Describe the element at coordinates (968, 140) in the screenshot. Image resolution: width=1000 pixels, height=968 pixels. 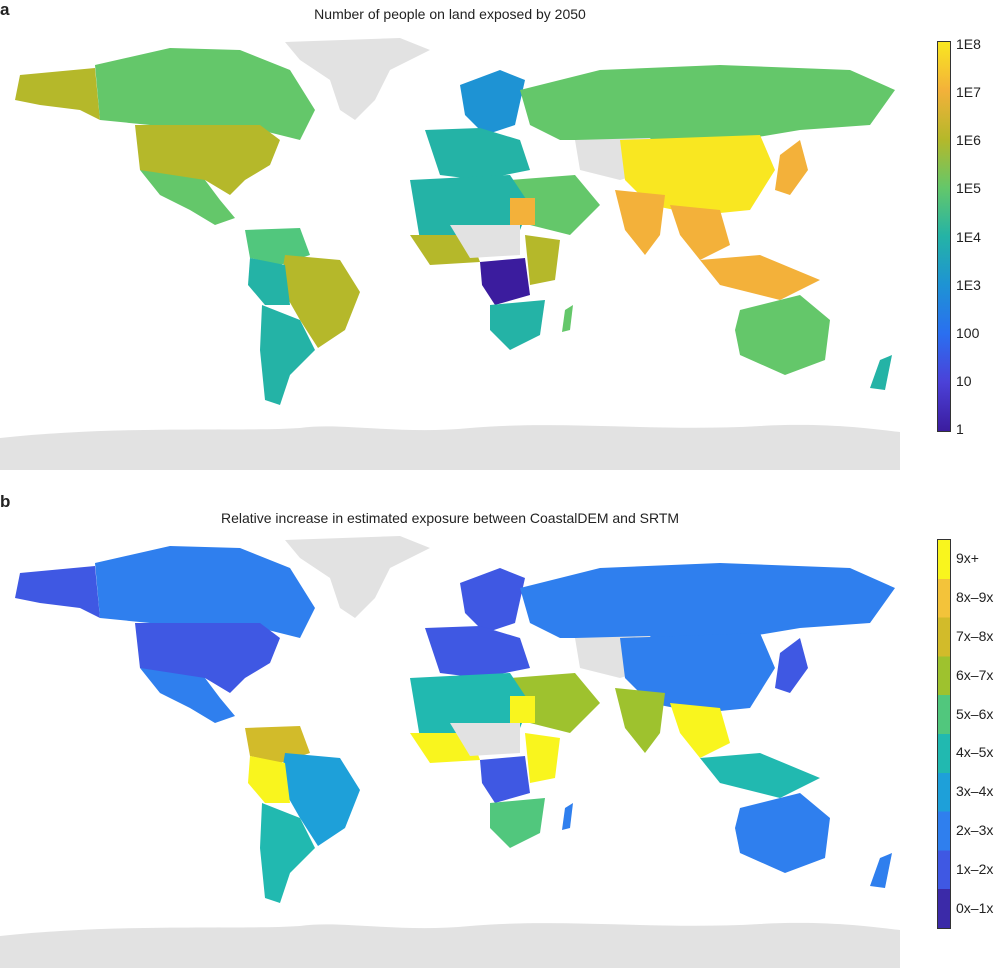
I see `exposure-colorbar-tick: 1E6` at that location.